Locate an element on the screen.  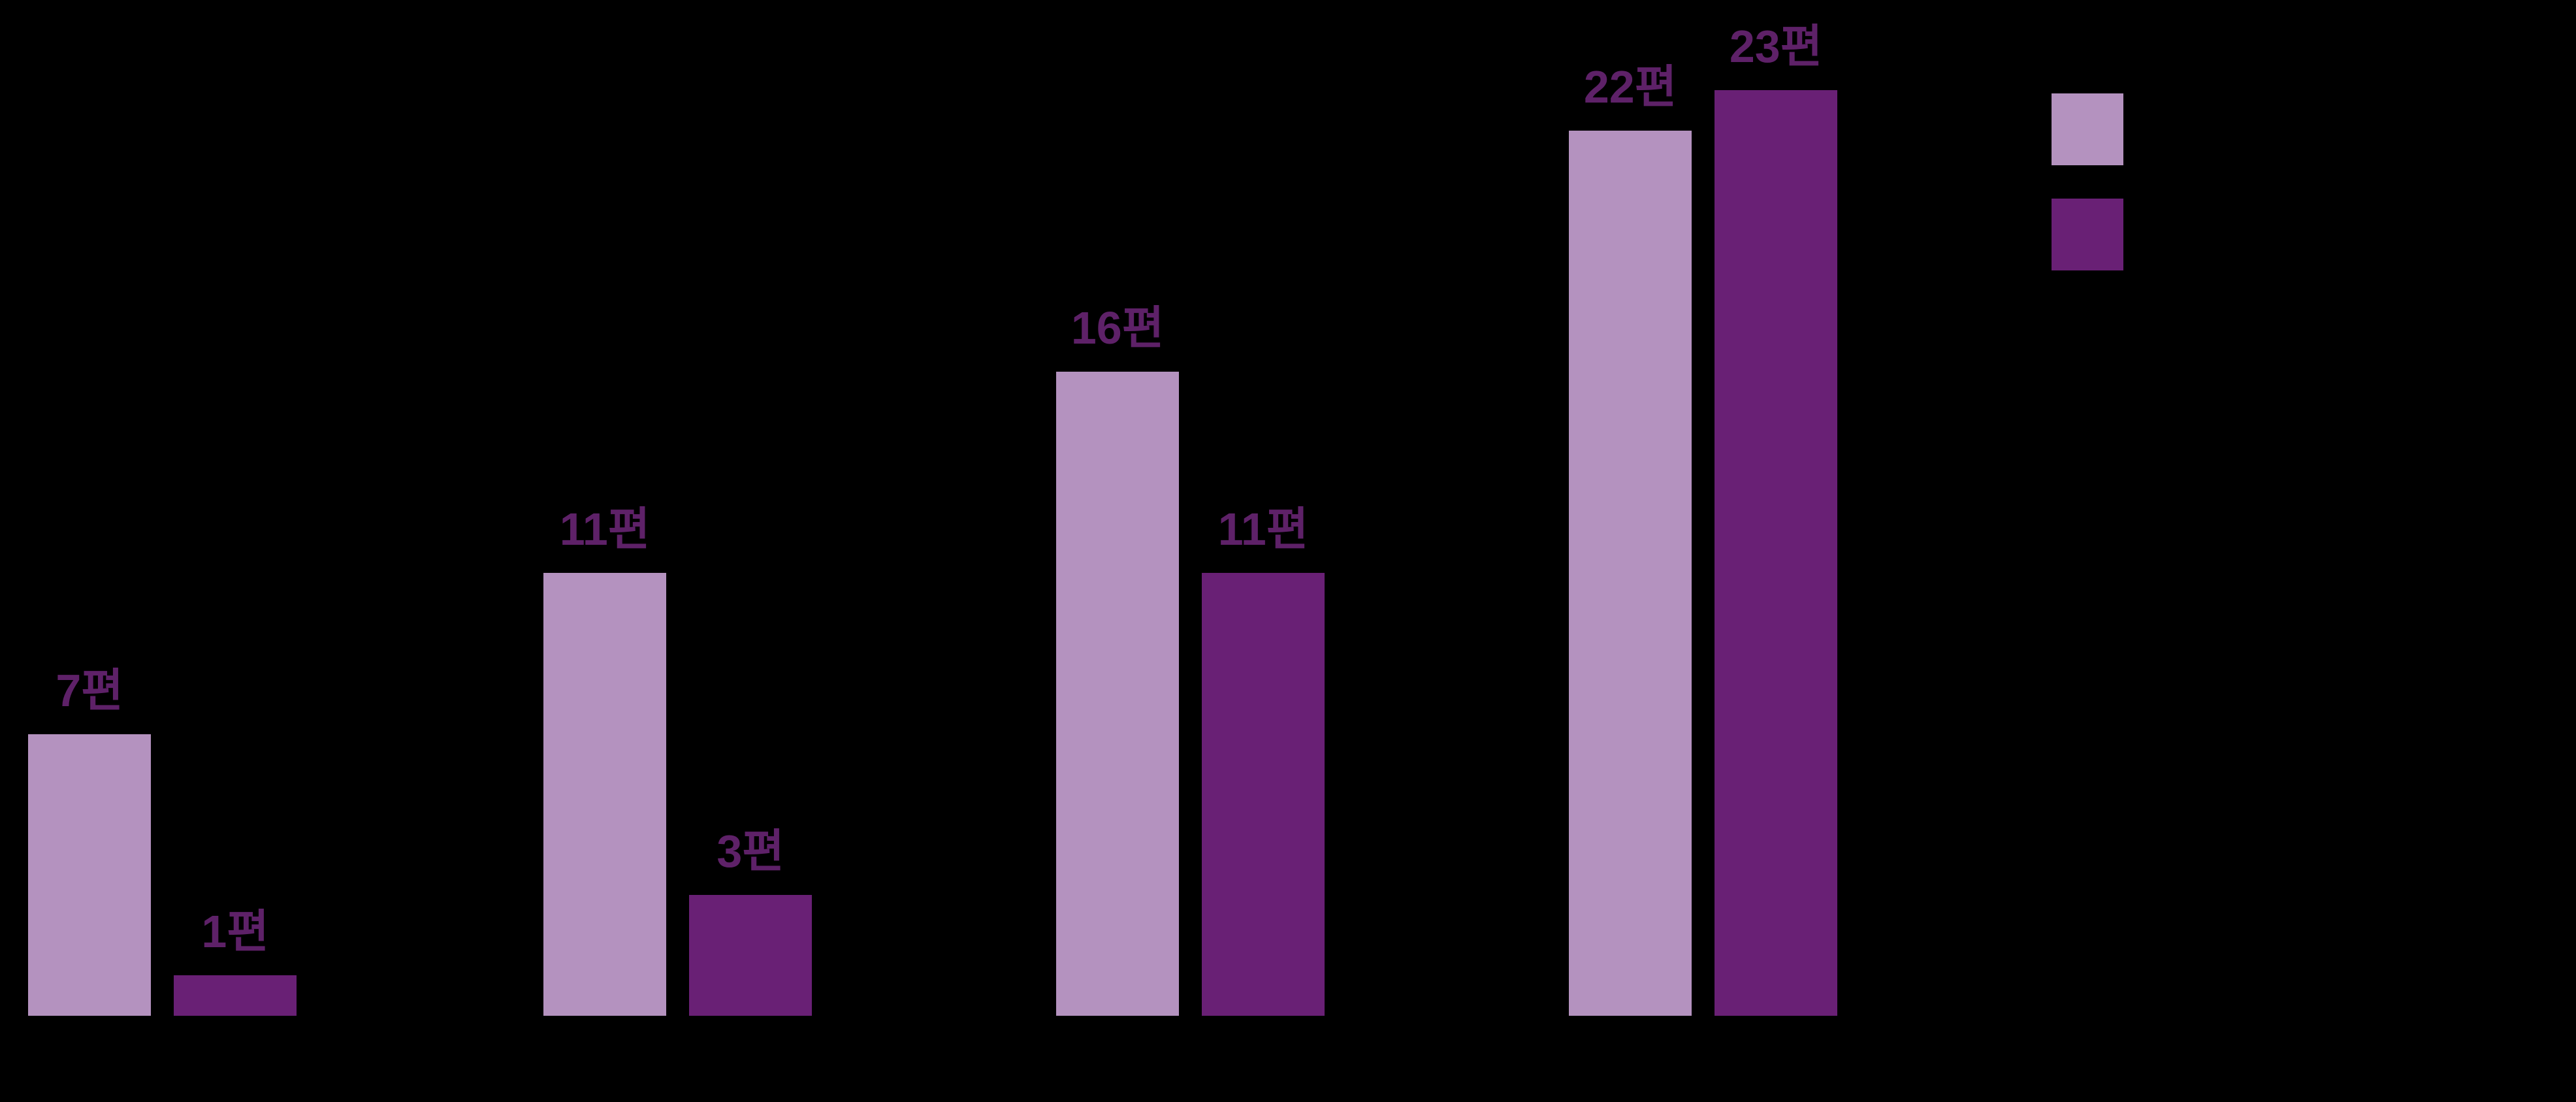
bar-unit-g2-dark: 3편 is located at coordinates (750, 922).